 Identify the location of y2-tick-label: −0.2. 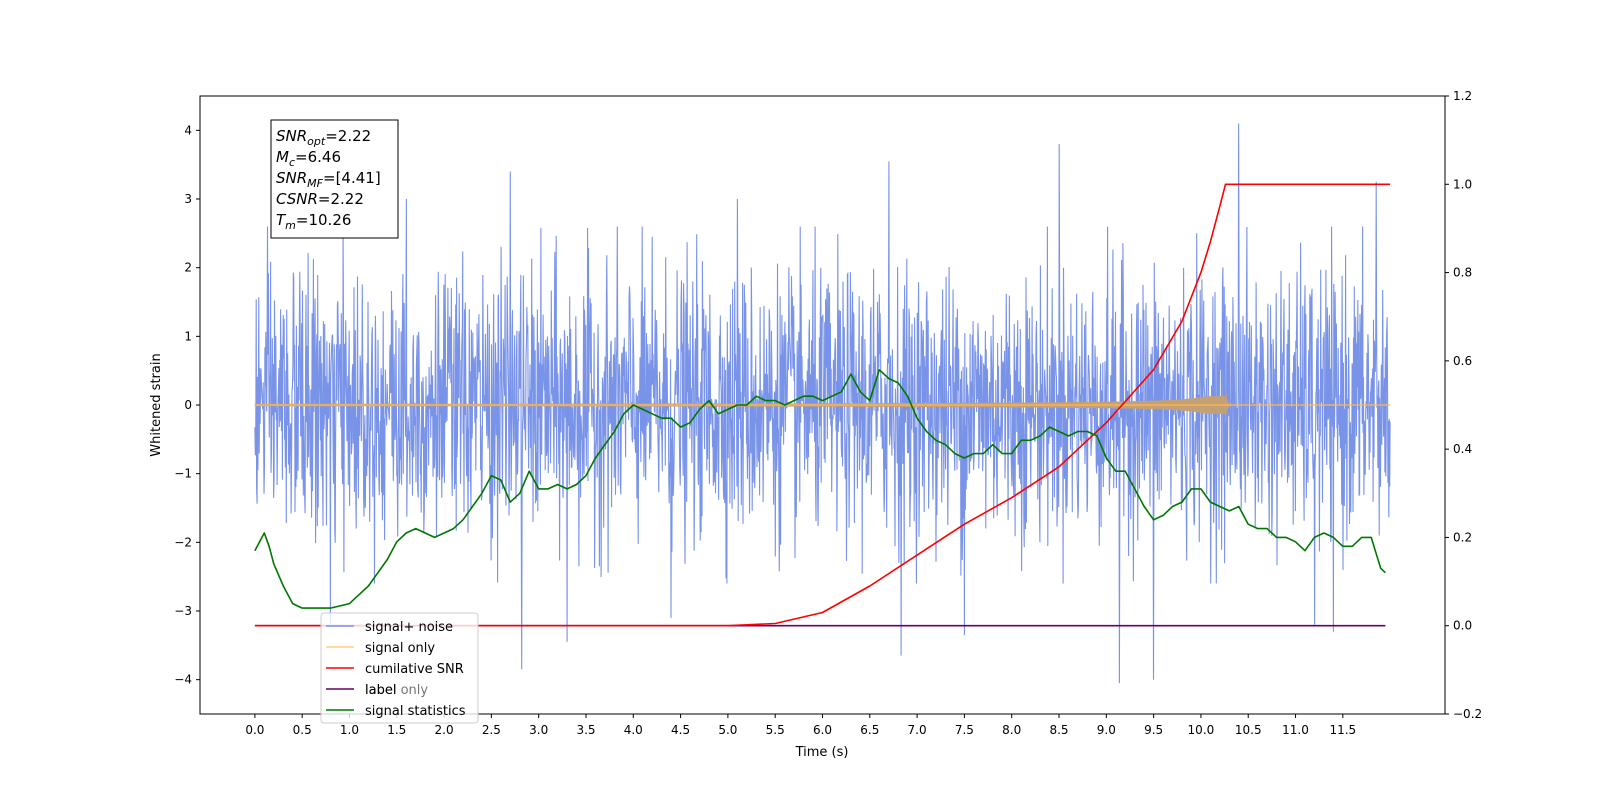
(1467, 714).